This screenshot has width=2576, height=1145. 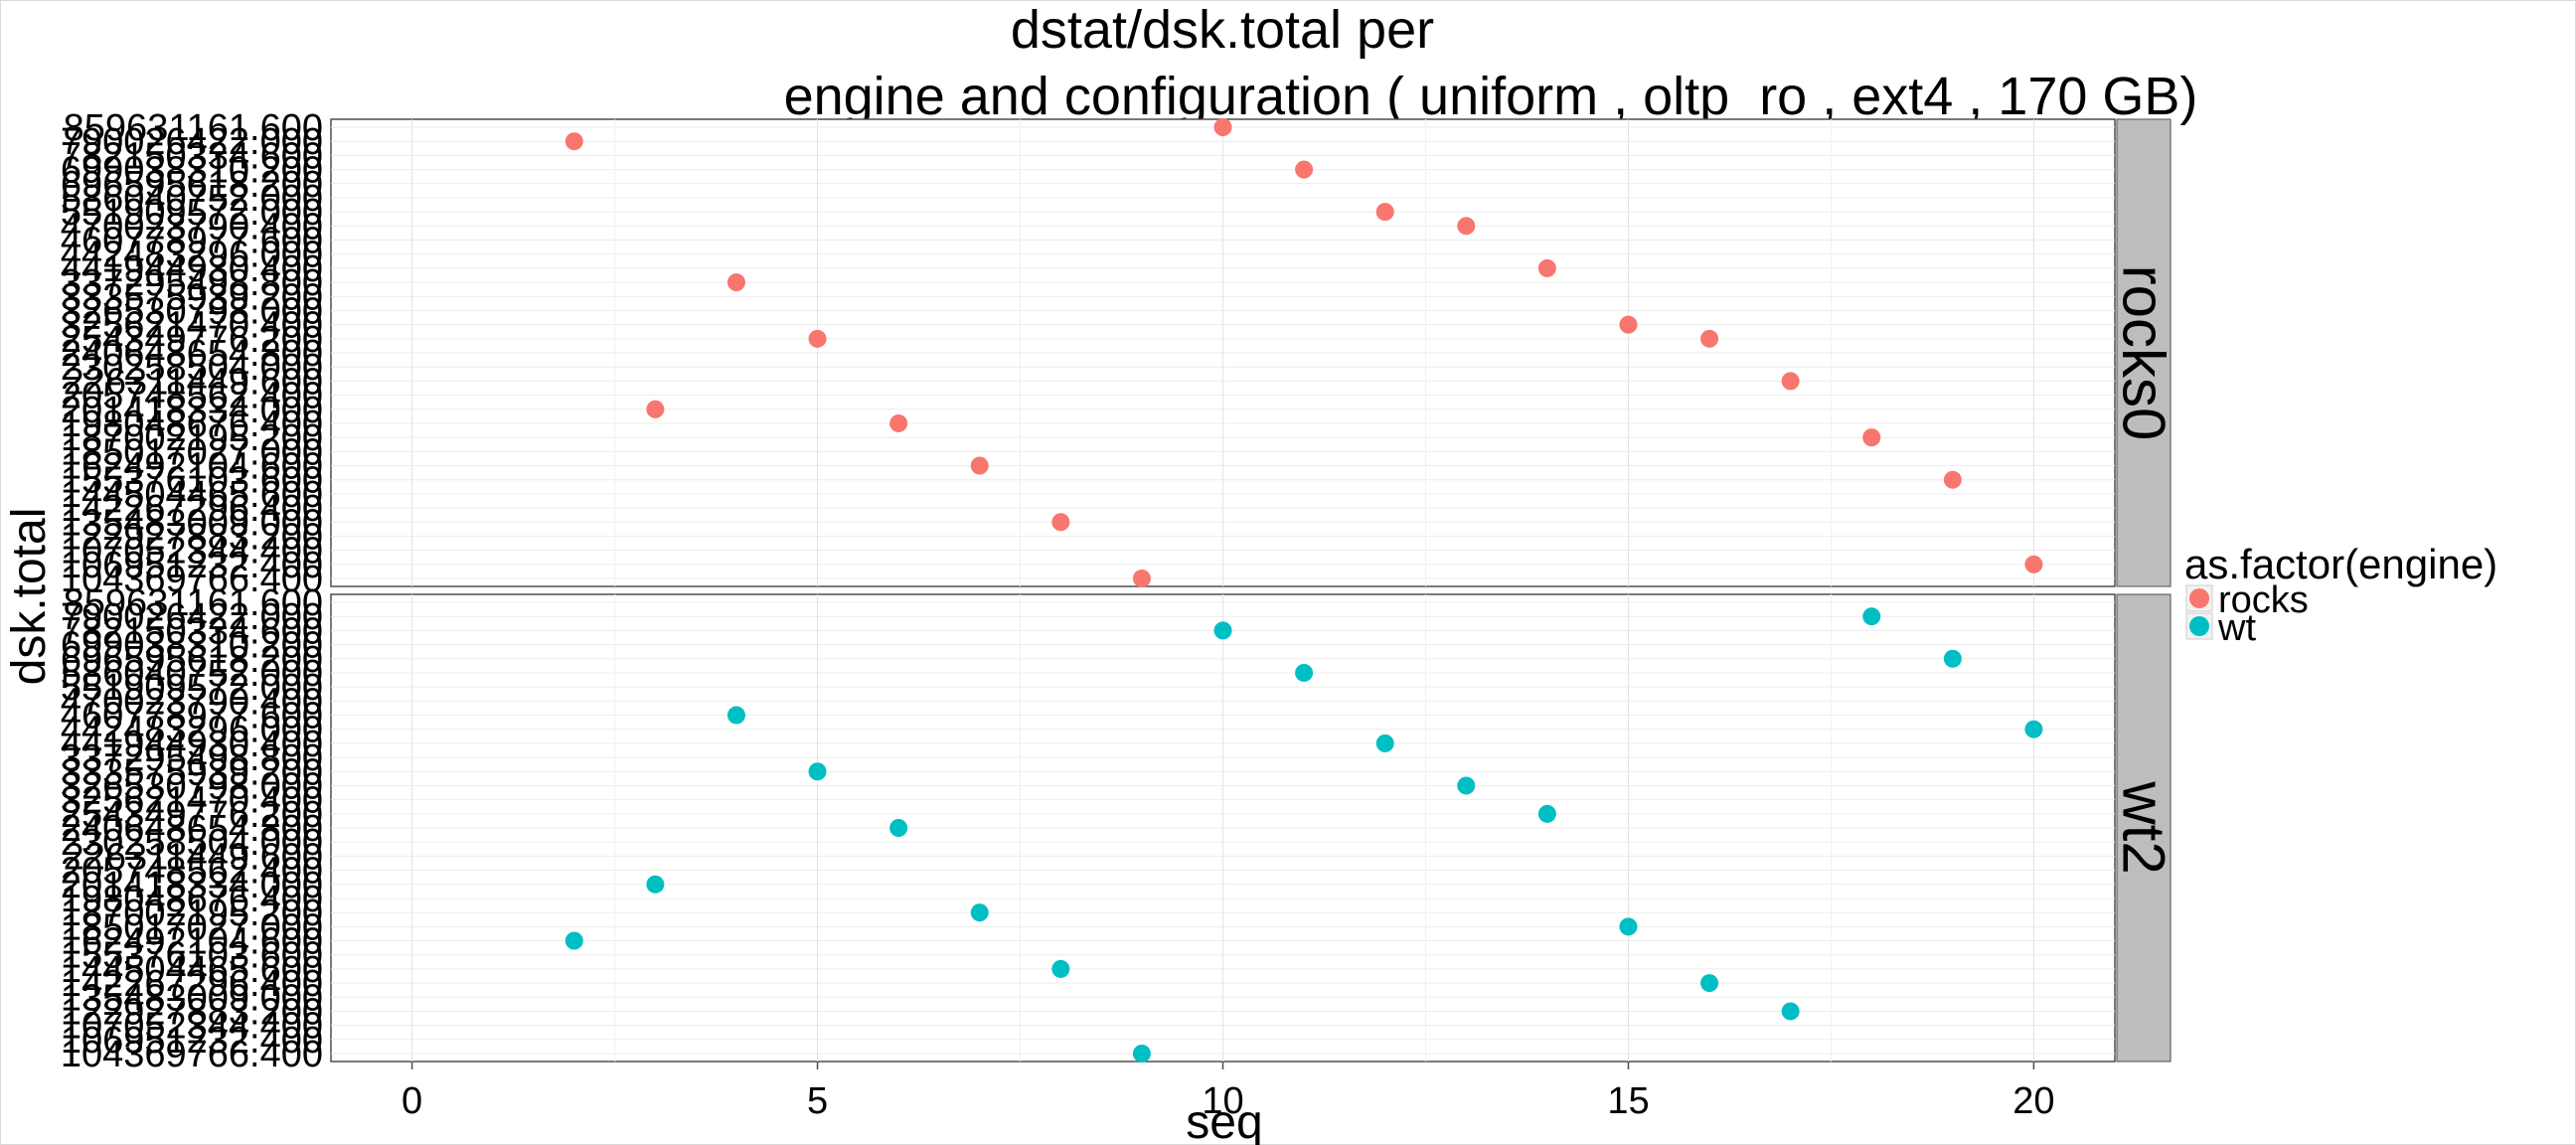 What do you see at coordinates (817, 1101) in the screenshot?
I see `x-tick-label: 5` at bounding box center [817, 1101].